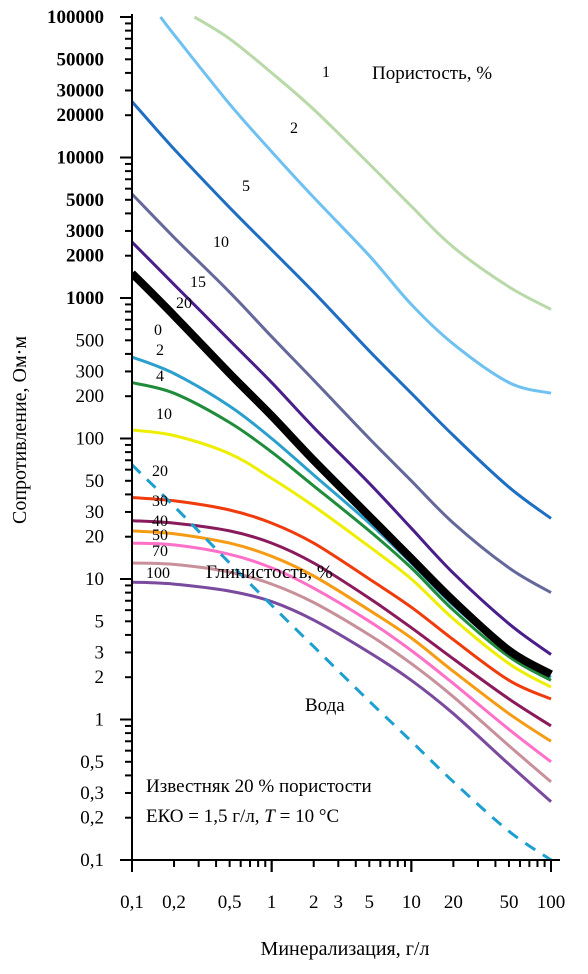 This screenshot has height=974, width=588. Describe the element at coordinates (160, 521) in the screenshot. I see `curve-label-clay-40: 40` at that location.